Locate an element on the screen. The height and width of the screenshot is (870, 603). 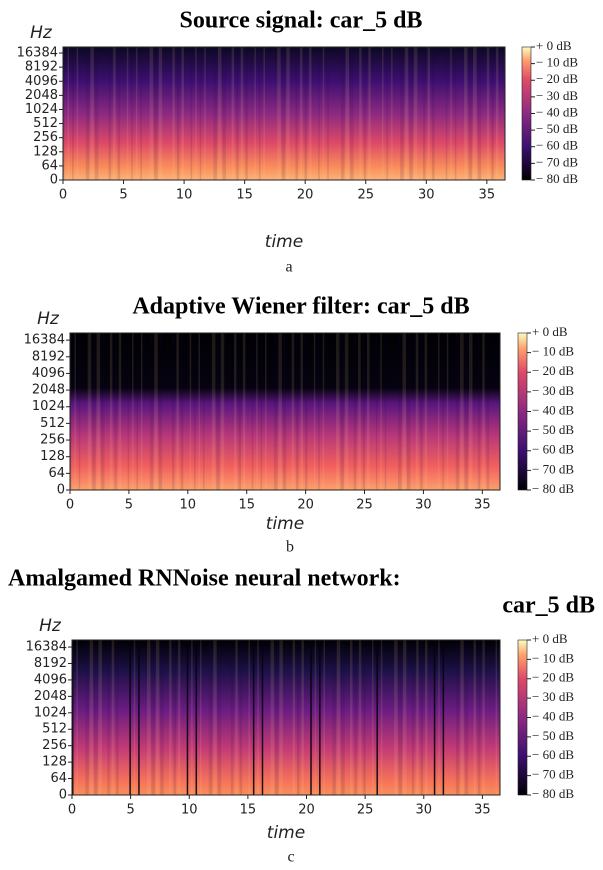
y-tick-label: 8192 is located at coordinates (50, 663).